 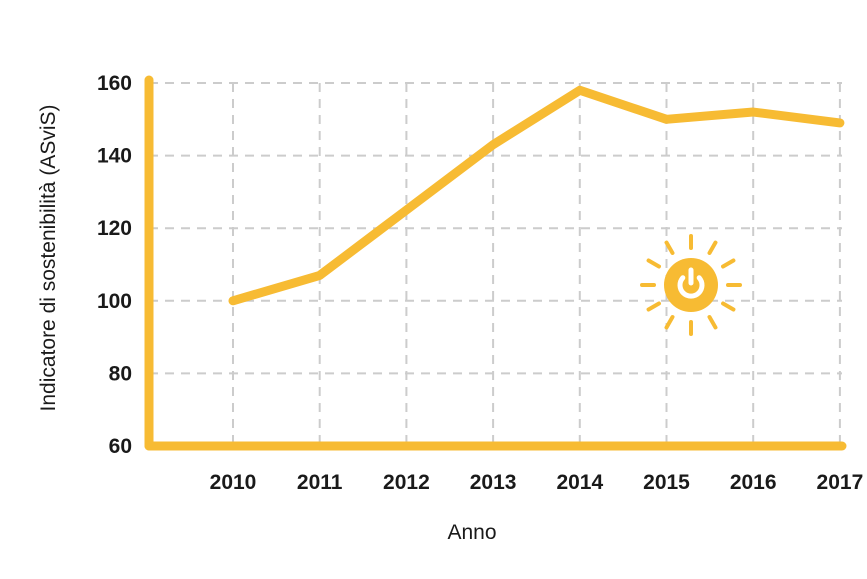 I want to click on y-tick-label: 160, so click(x=114, y=83).